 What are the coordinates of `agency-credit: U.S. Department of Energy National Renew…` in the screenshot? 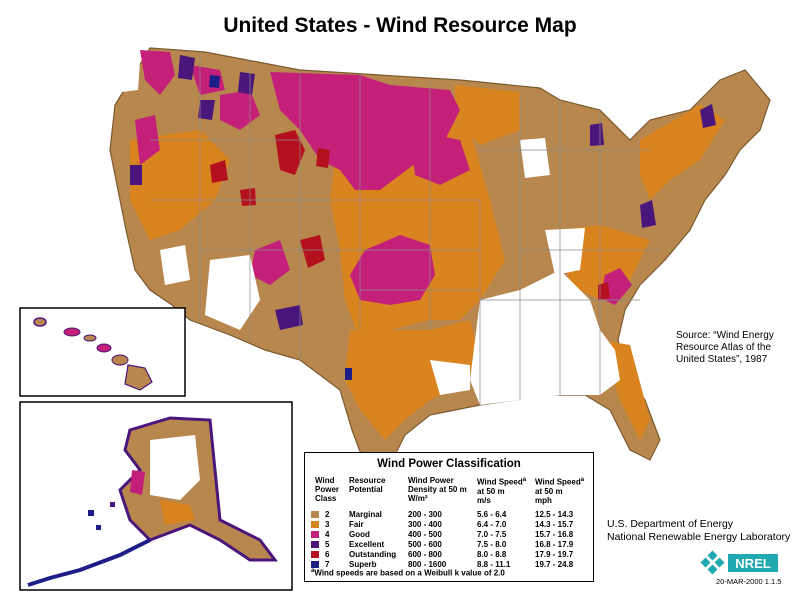 It's located at (698, 531).